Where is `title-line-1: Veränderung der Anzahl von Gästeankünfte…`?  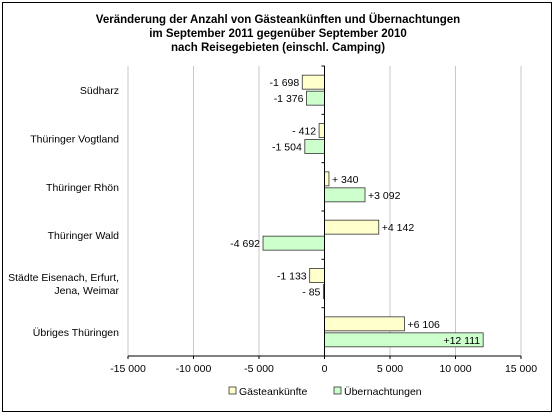
title-line-1: Veränderung der Anzahl von Gästeankünfte… is located at coordinates (278, 20).